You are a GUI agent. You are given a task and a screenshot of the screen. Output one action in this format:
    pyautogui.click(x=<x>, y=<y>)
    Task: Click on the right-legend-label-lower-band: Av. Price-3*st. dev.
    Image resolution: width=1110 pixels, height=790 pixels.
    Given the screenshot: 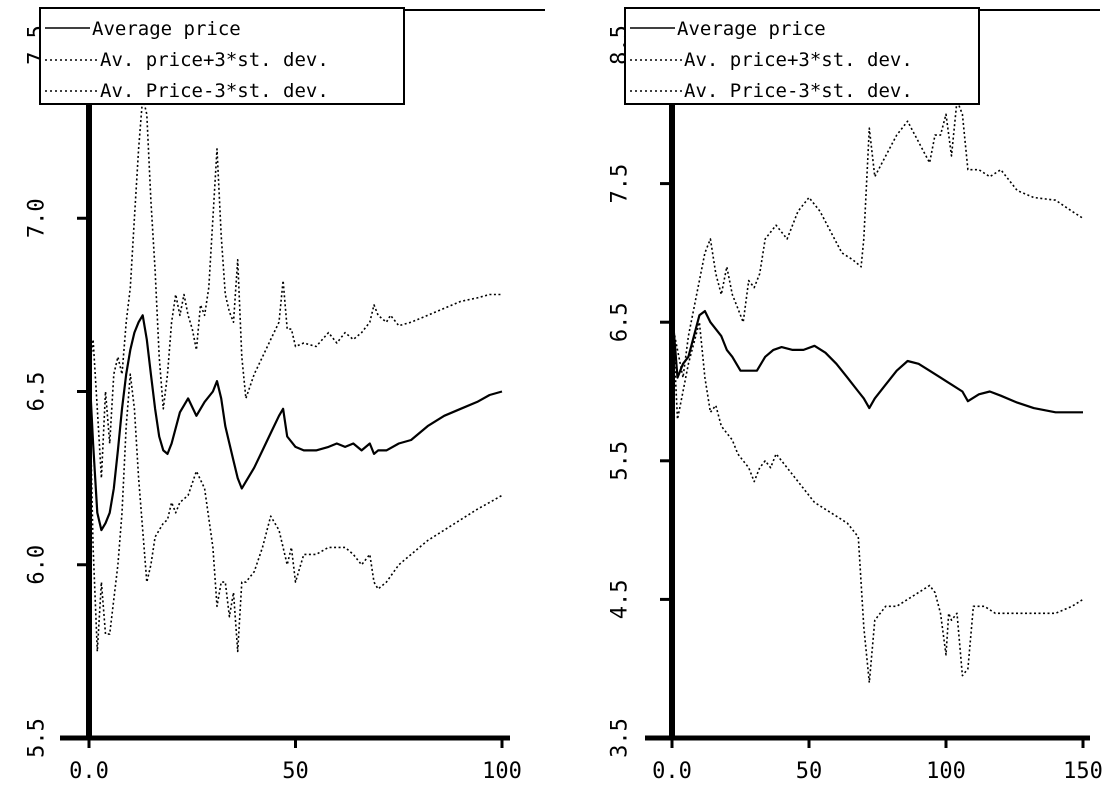 What is the action you would take?
    pyautogui.click(x=798, y=91)
    